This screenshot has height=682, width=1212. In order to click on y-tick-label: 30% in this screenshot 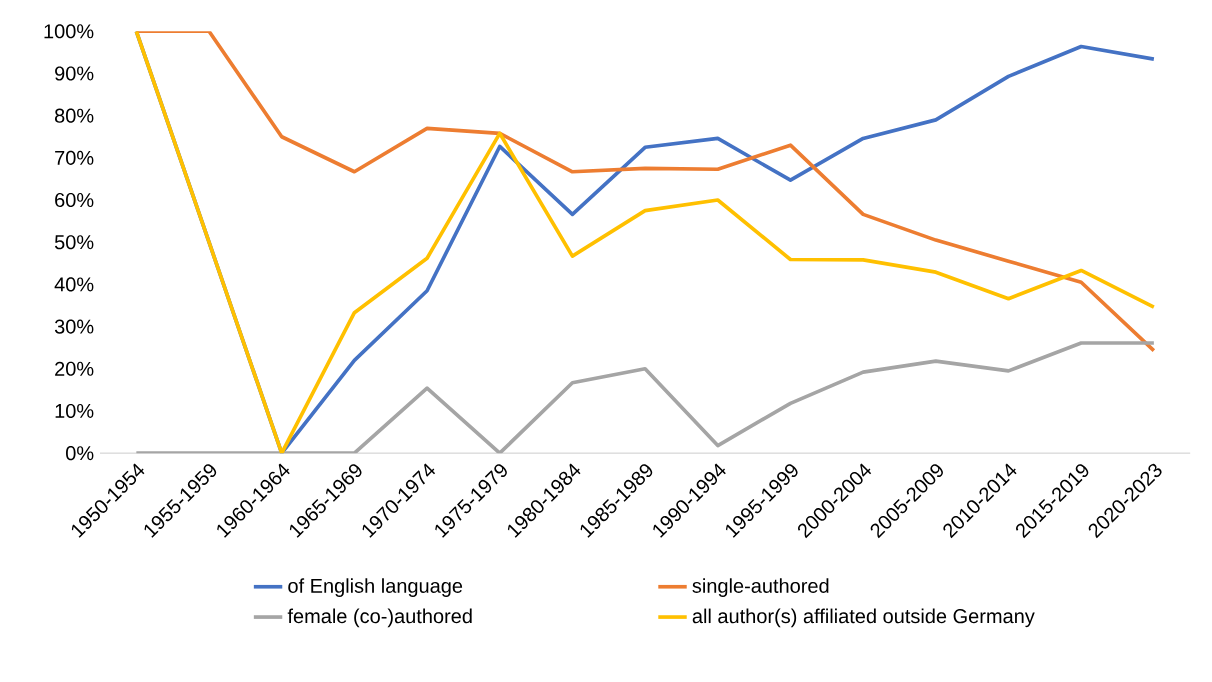, I will do `click(74, 326)`.